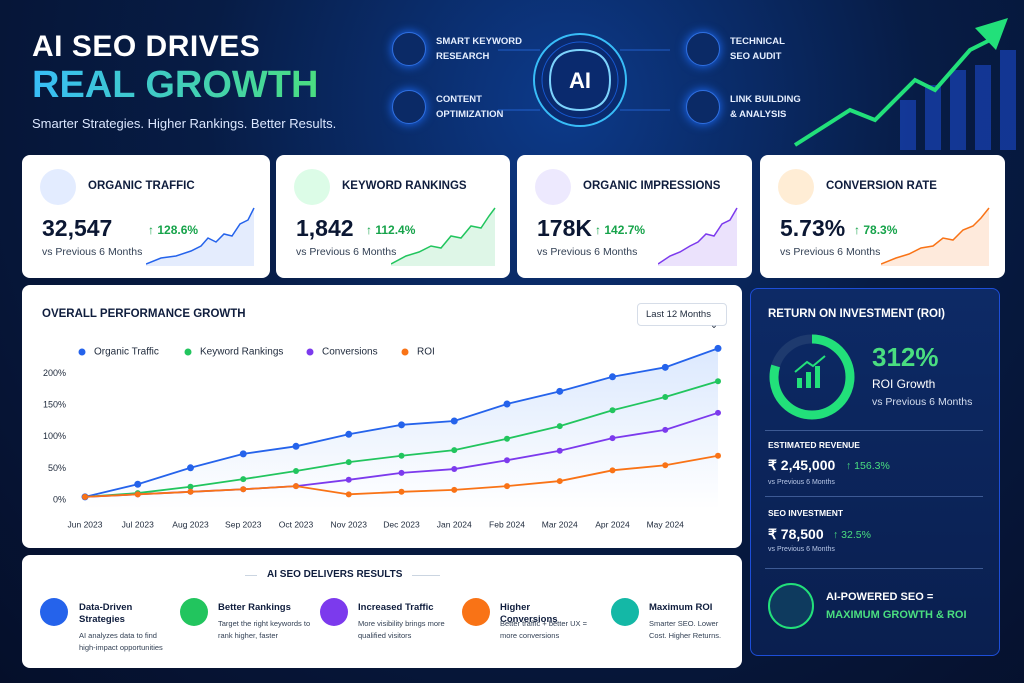 The height and width of the screenshot is (683, 1024). What do you see at coordinates (57, 468) in the screenshot?
I see `y-tick-label: 50%` at bounding box center [57, 468].